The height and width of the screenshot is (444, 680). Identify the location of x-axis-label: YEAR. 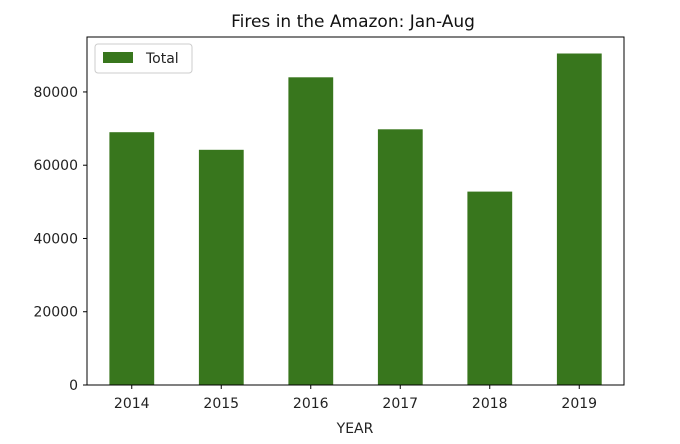
(355, 429).